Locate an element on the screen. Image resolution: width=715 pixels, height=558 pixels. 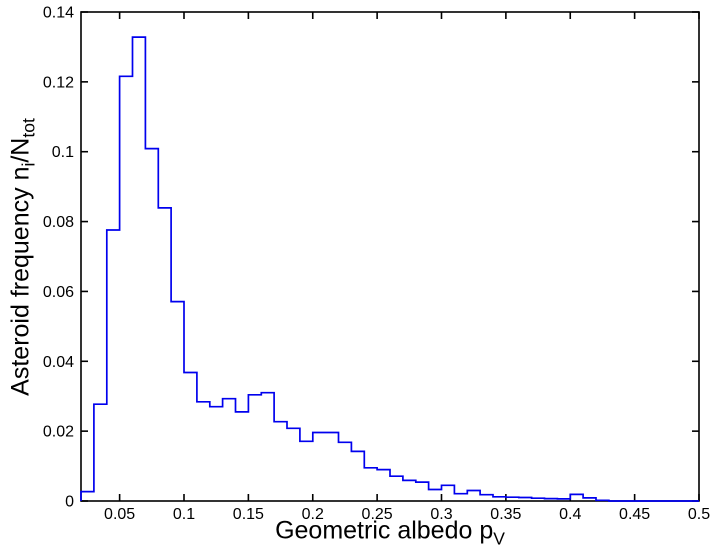
y-axis-label-divider: /N is located at coordinates (20, 150).